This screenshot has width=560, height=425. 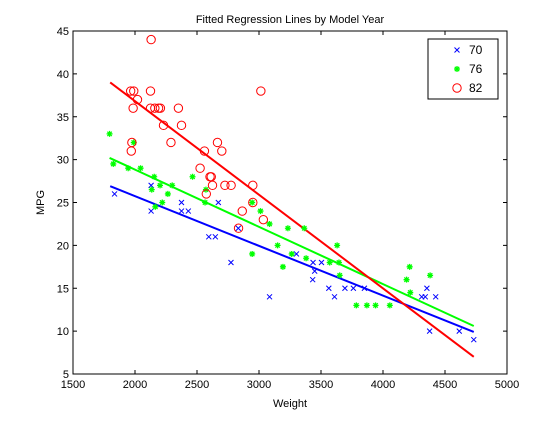 What do you see at coordinates (321, 385) in the screenshot?
I see `x-tick-label: 3500` at bounding box center [321, 385].